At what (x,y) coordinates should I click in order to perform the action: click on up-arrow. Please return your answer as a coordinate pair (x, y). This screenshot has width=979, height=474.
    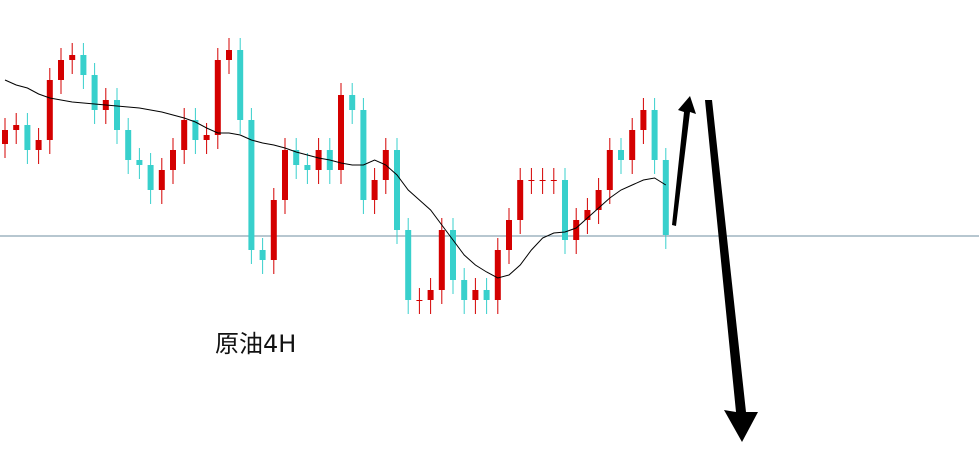
    Looking at the image, I should click on (684, 161).